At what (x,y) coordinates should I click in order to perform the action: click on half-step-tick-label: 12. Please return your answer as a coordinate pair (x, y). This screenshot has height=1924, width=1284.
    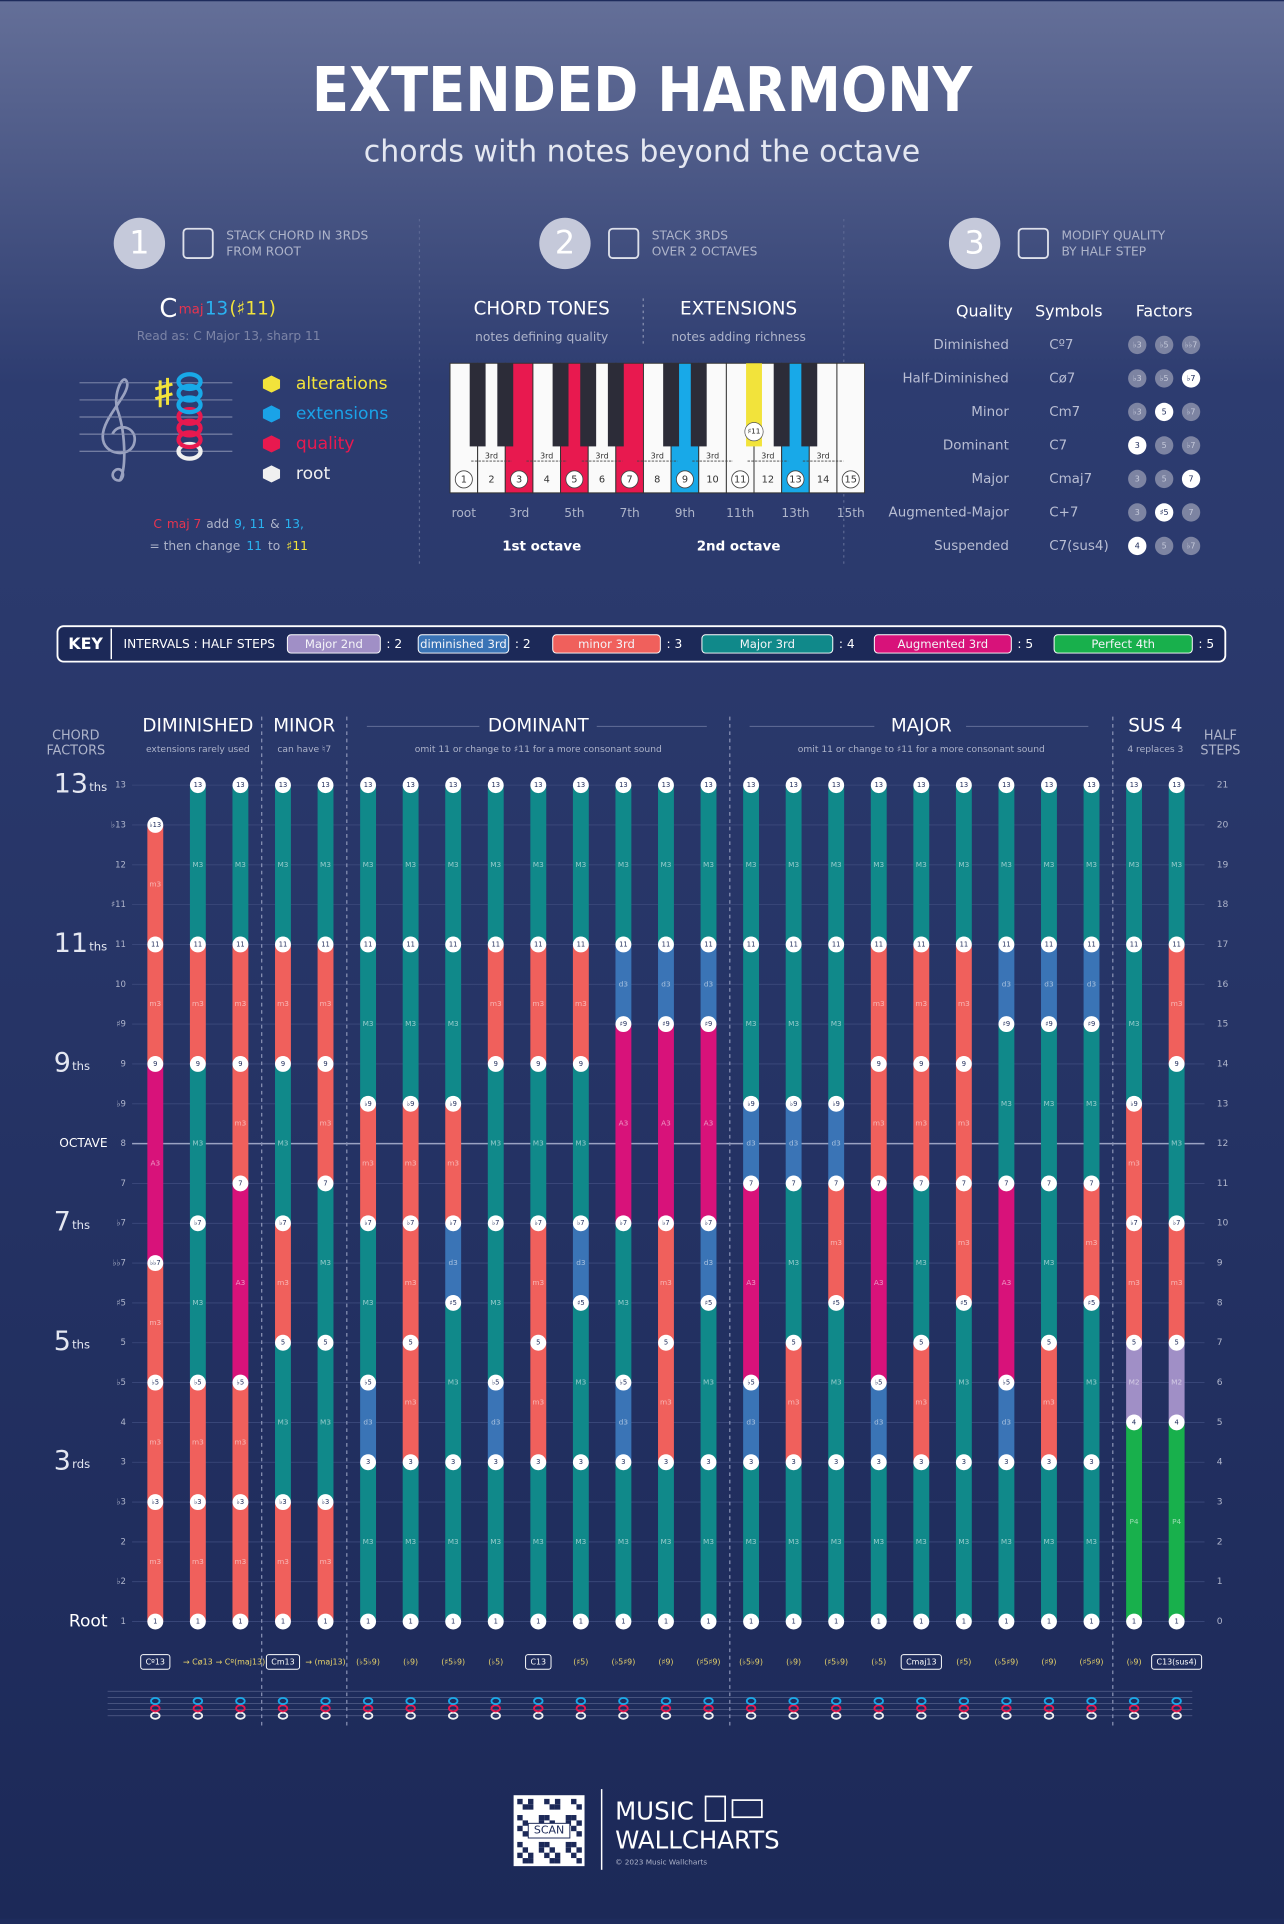
    Looking at the image, I should click on (1223, 1143).